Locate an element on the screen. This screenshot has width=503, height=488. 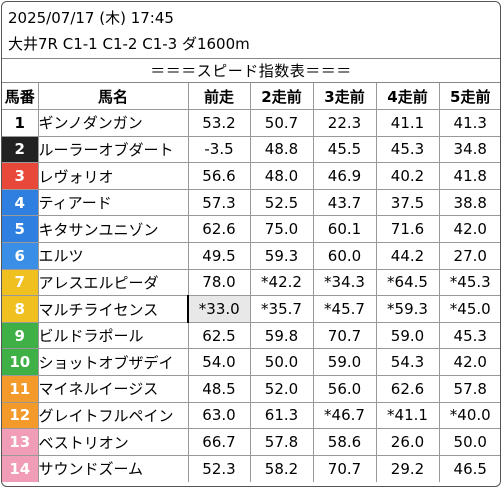
speed-index-cell: 46.5 is located at coordinates (470, 468).